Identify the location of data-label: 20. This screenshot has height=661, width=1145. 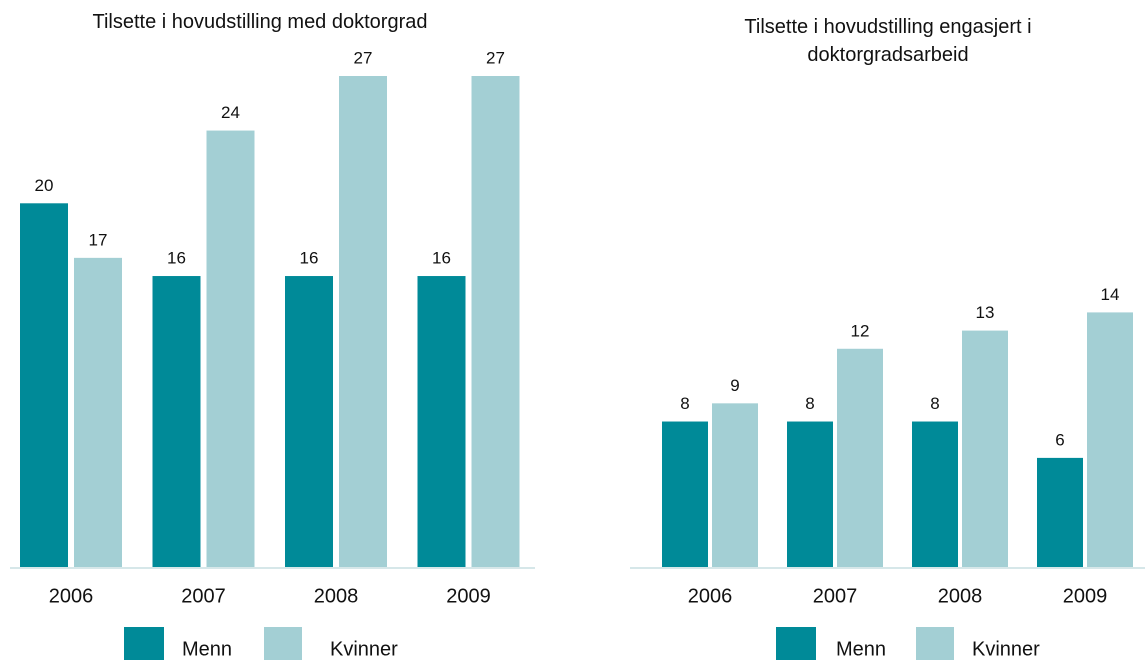
(44, 185).